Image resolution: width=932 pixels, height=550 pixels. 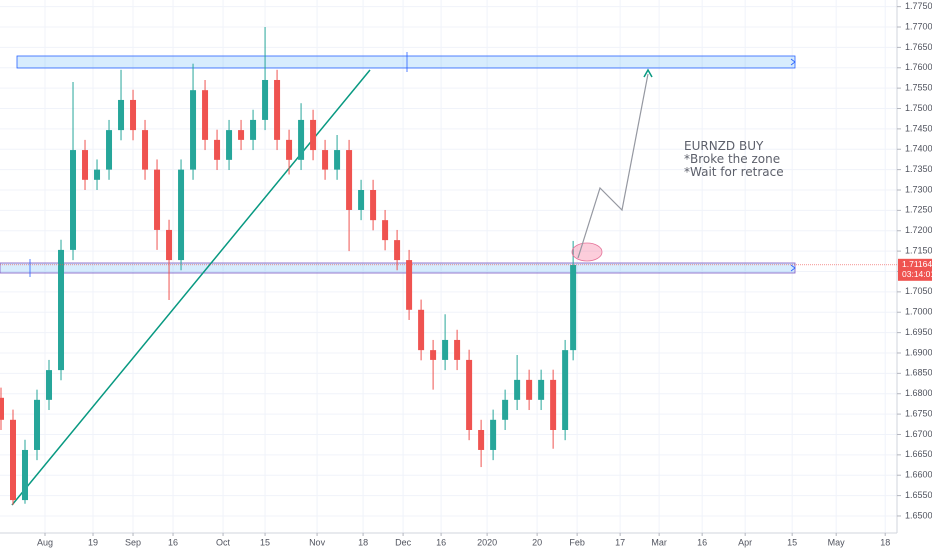 What do you see at coordinates (918, 434) in the screenshot?
I see `y-tick-label: 1.67000` at bounding box center [918, 434].